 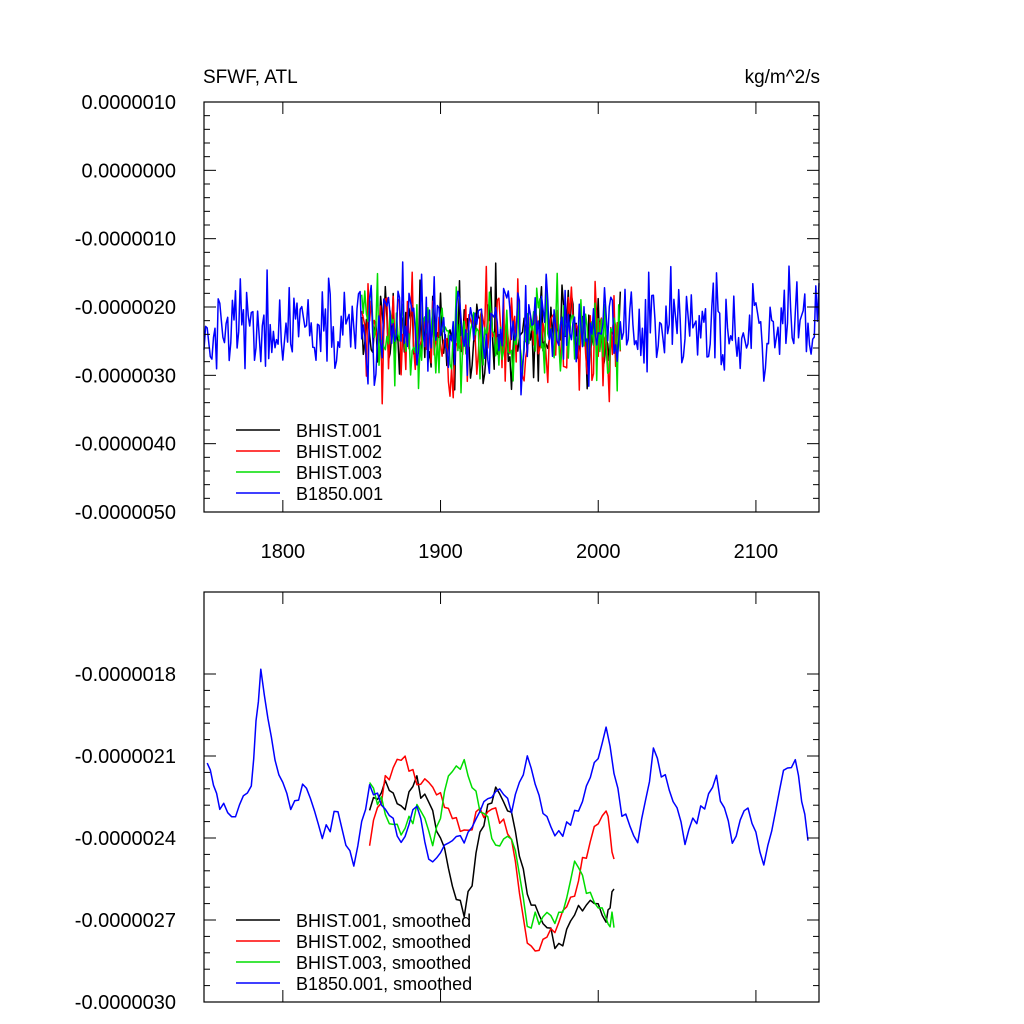 What do you see at coordinates (440, 552) in the screenshot?
I see `x-tick-label: 1900` at bounding box center [440, 552].